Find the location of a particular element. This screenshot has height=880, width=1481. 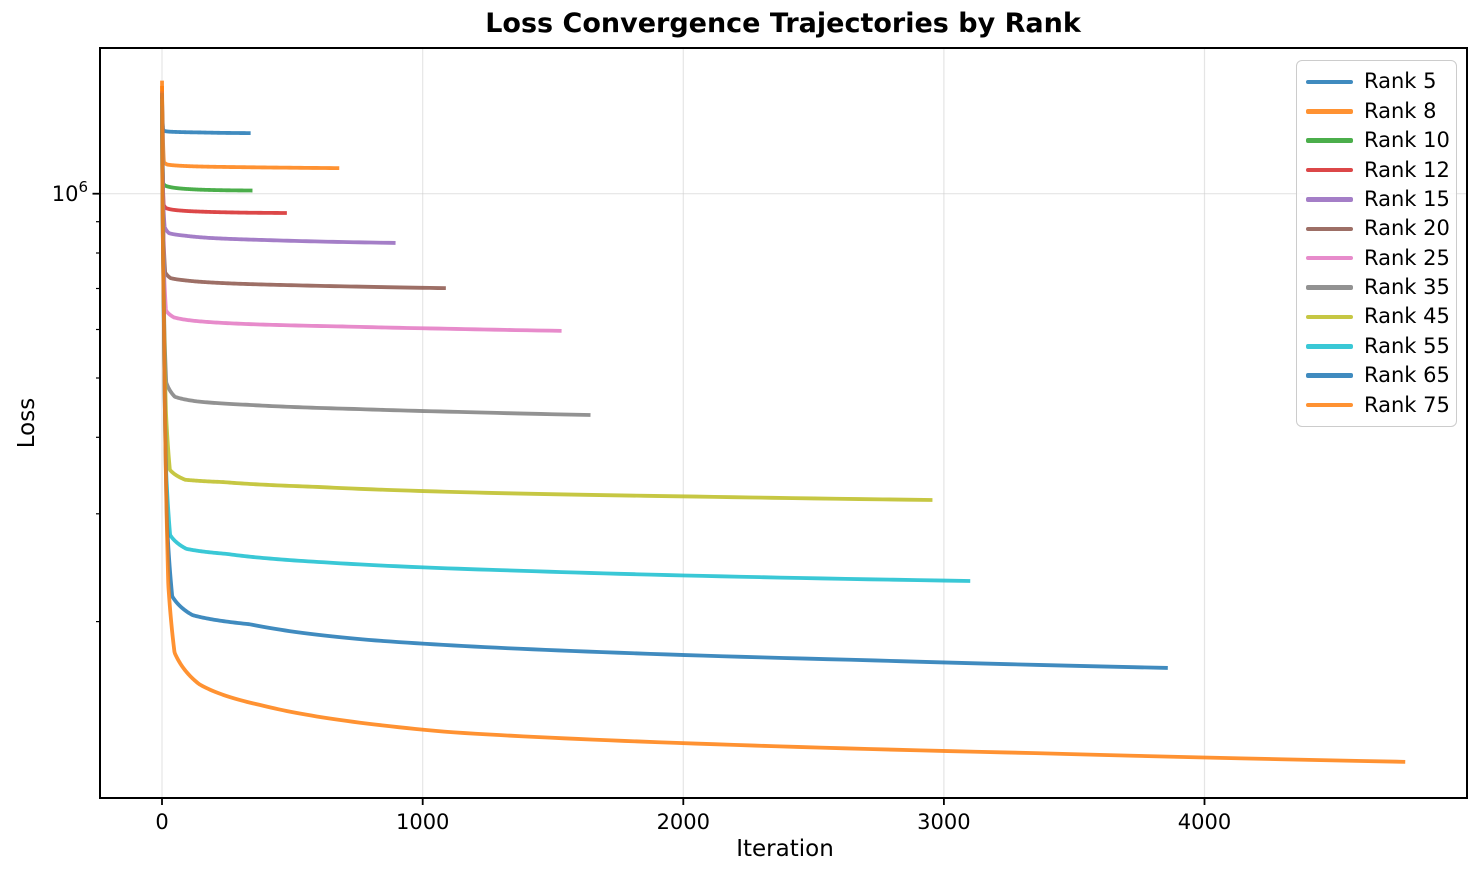

legend-item-rank-35: Rank 35 is located at coordinates (1378, 287).